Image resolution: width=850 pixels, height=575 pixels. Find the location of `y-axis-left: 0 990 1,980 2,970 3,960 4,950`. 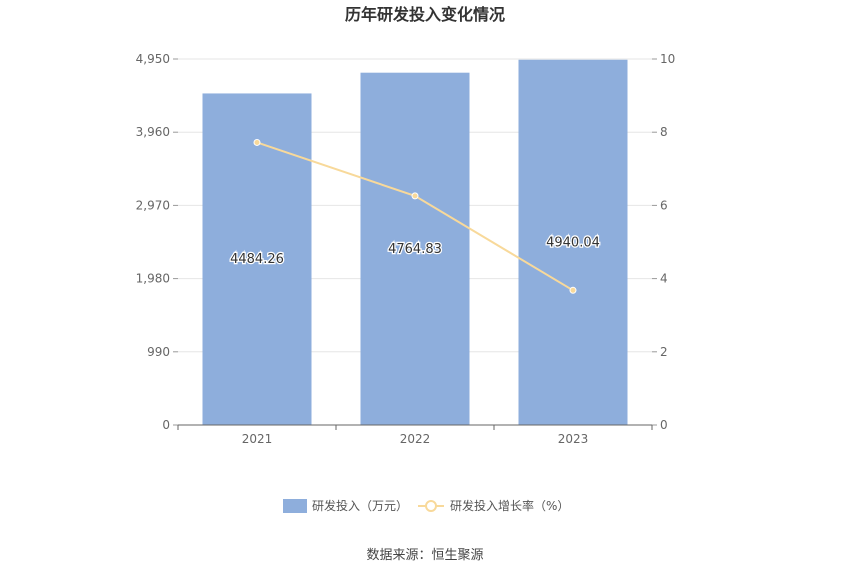

y-axis-left: 0 990 1,980 2,970 3,960 4,950 is located at coordinates (157, 242).